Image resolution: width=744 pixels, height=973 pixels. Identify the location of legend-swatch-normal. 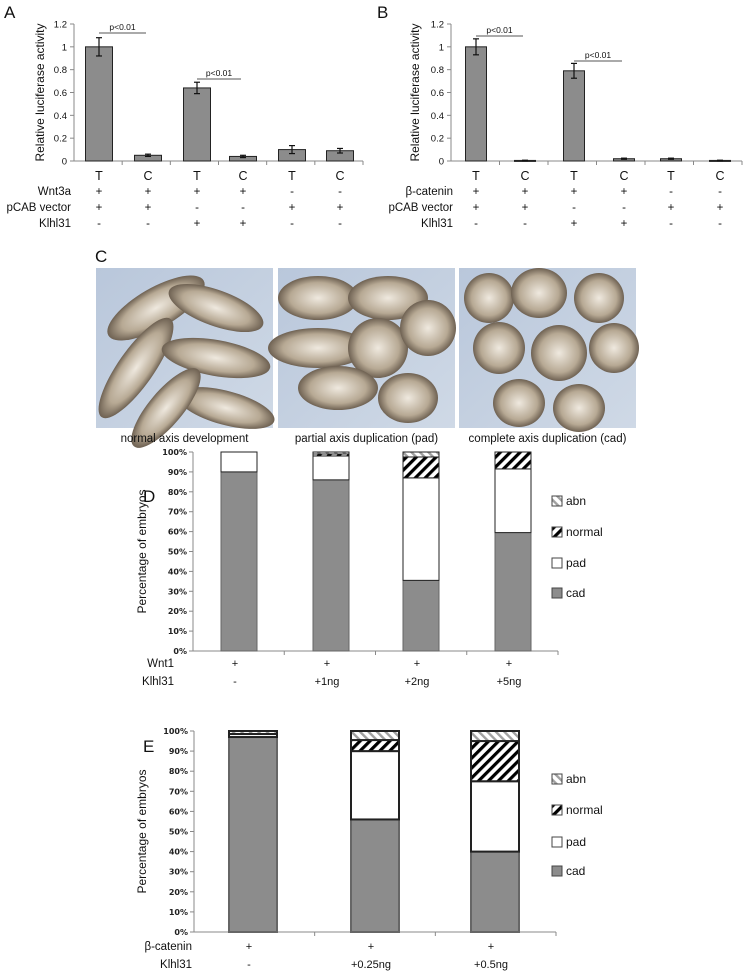
(557, 810).